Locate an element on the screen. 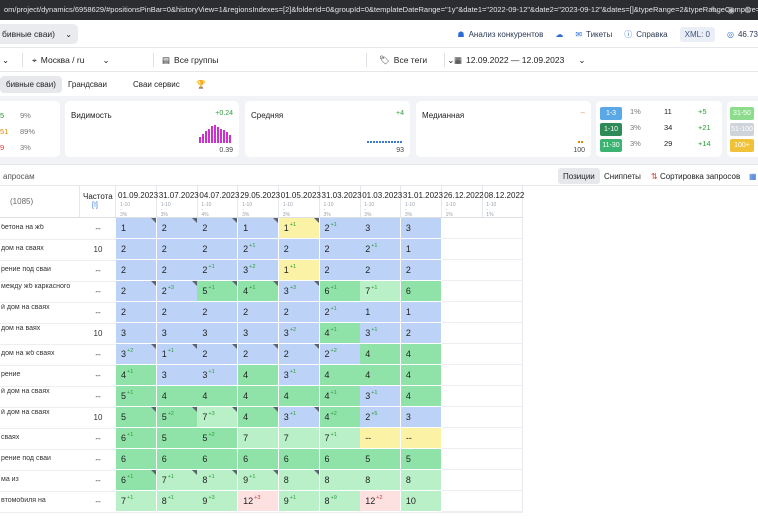  position-cell: 6 +1 is located at coordinates (136, 438).